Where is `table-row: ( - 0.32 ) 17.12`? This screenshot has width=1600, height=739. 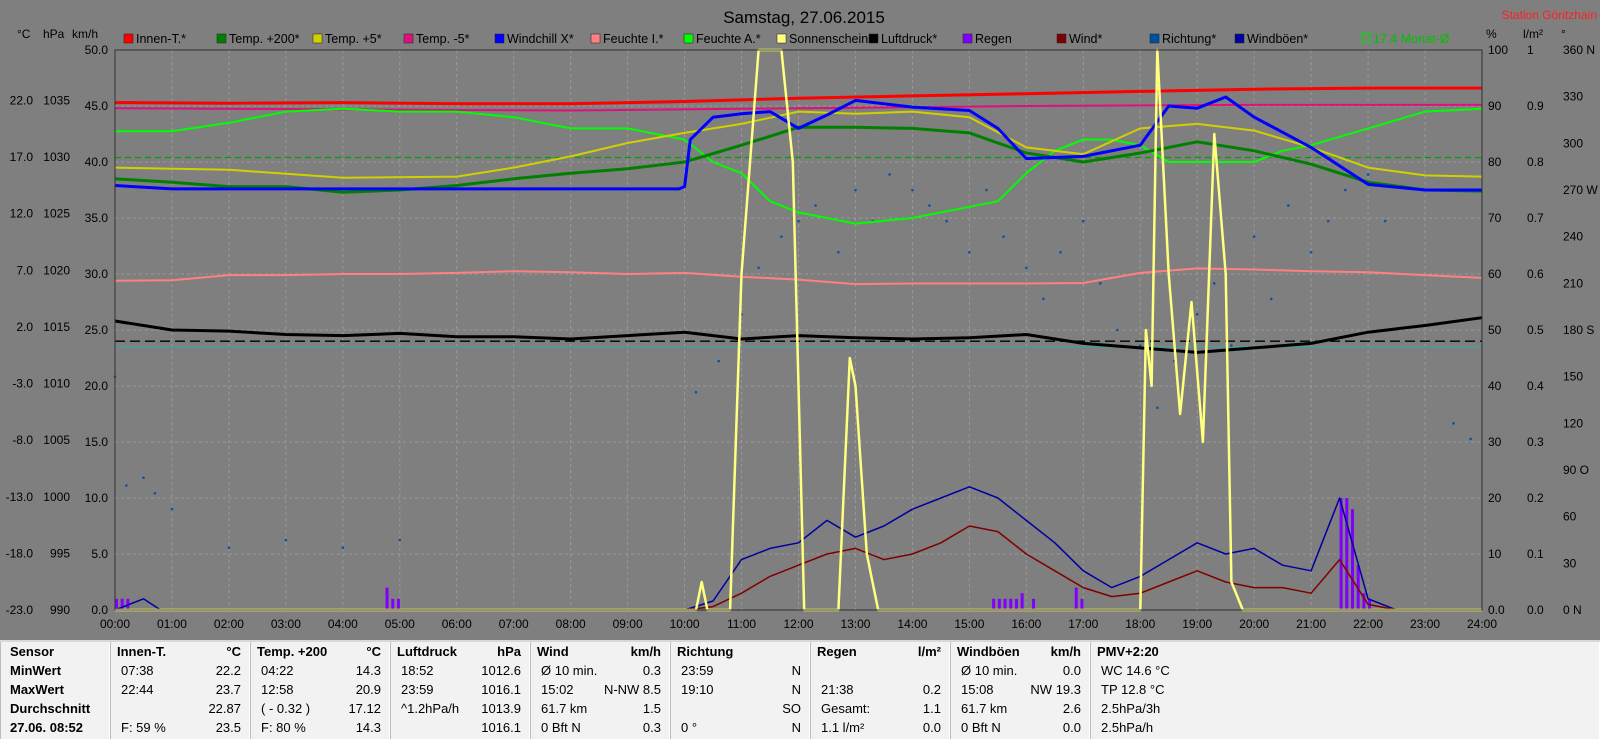
table-row: ( - 0.32 ) 17.12 is located at coordinates (320, 710).